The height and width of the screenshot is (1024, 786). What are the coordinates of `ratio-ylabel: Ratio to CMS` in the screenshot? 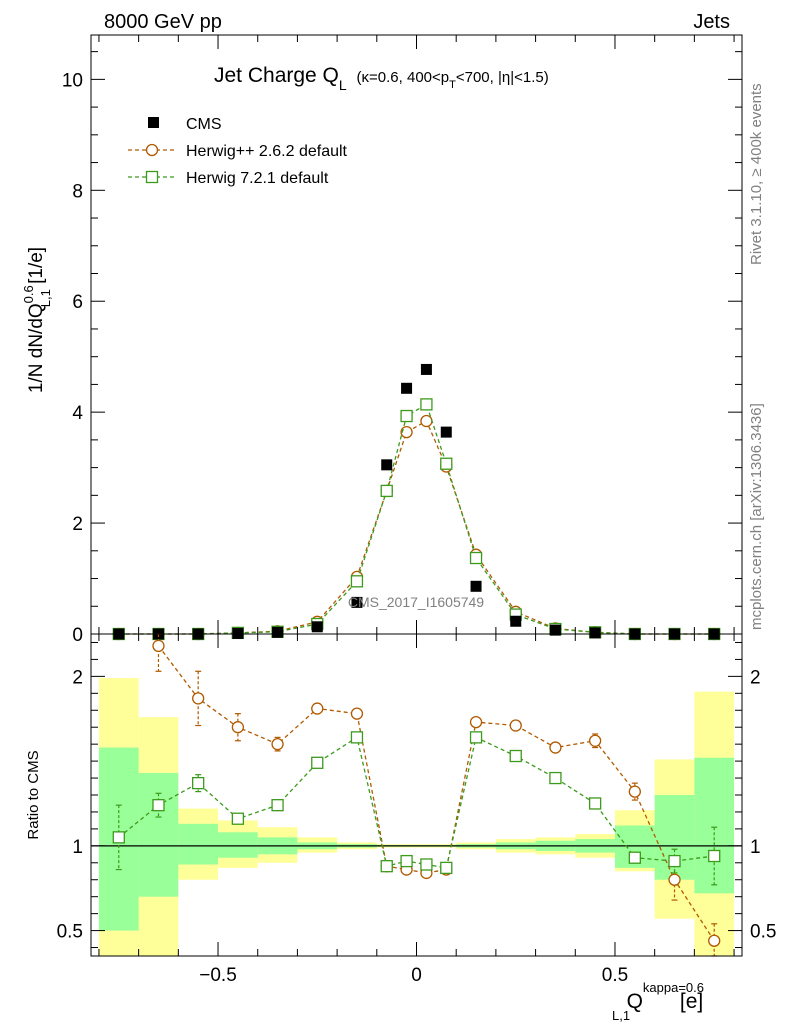 It's located at (33, 794).